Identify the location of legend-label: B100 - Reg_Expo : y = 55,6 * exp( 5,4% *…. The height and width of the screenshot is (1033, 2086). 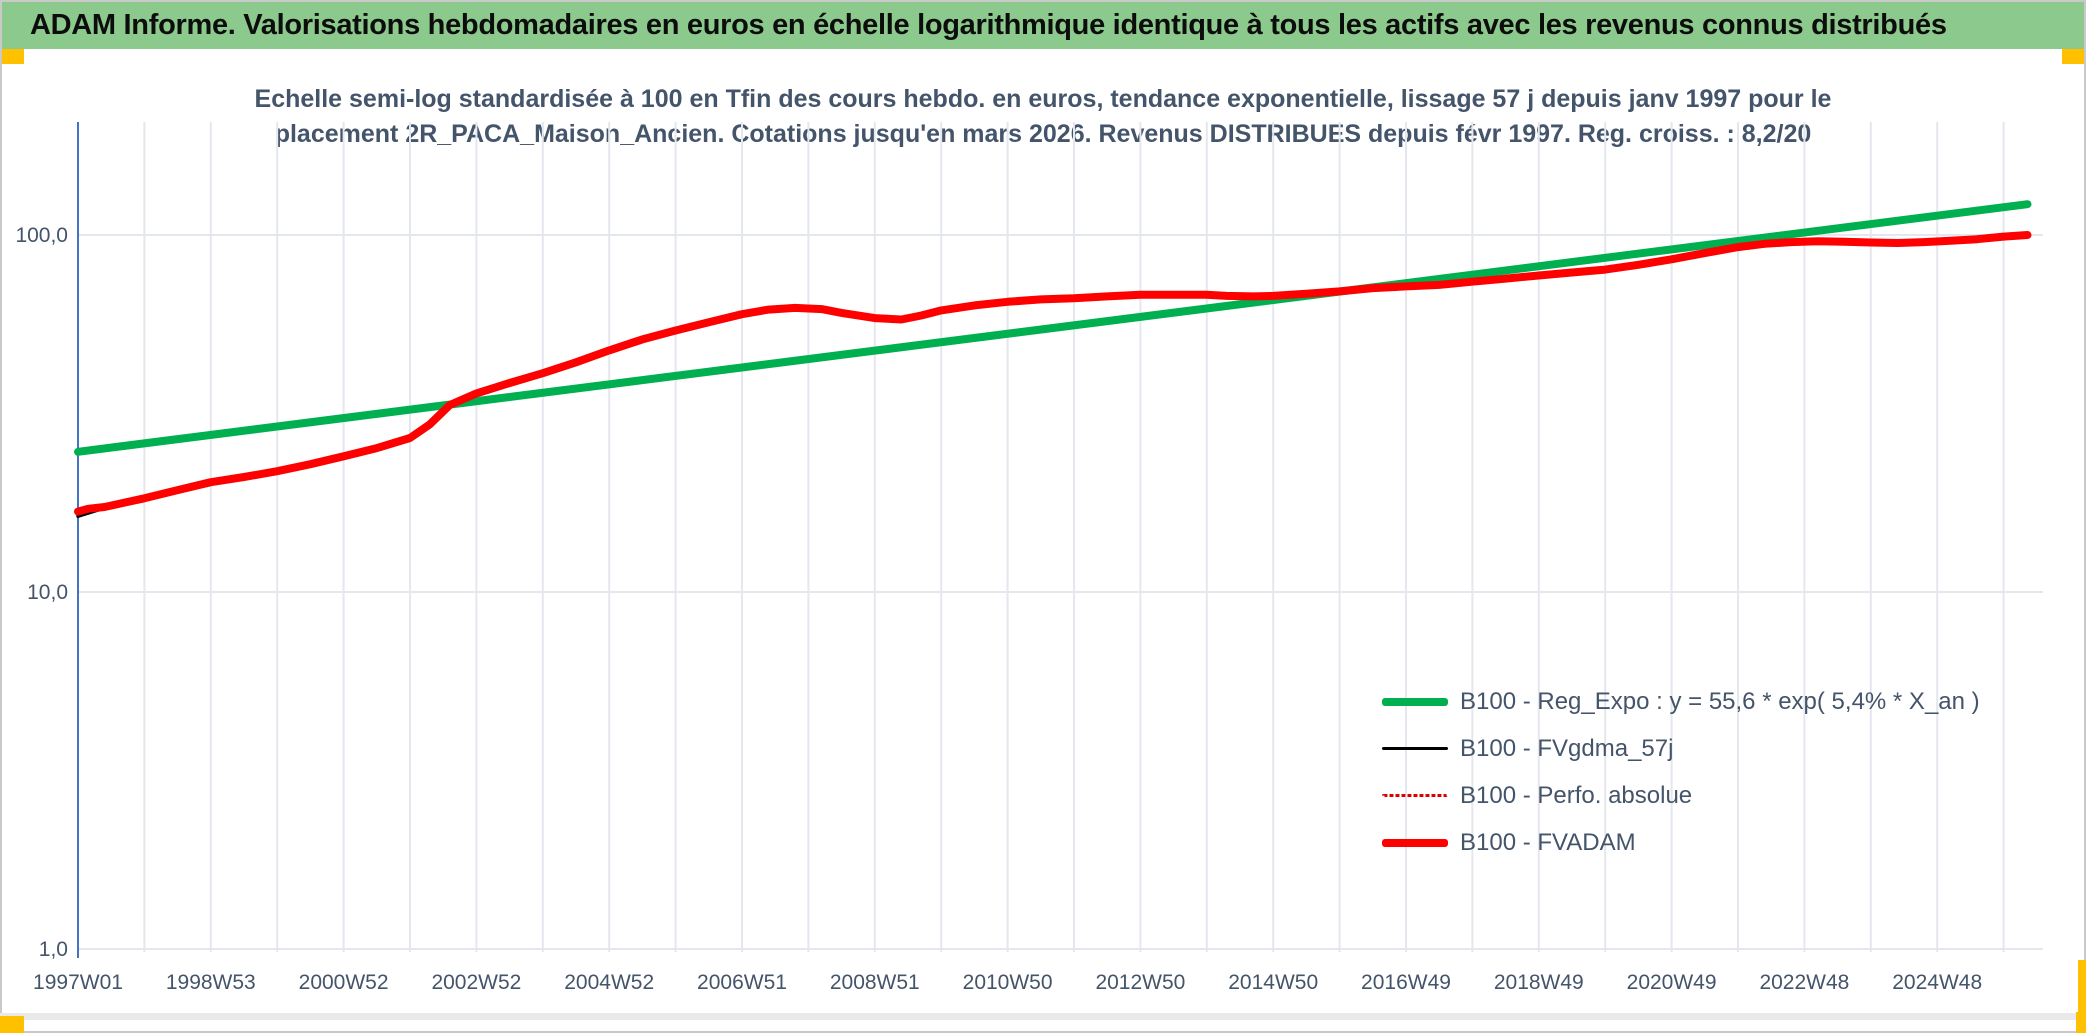
(1720, 701).